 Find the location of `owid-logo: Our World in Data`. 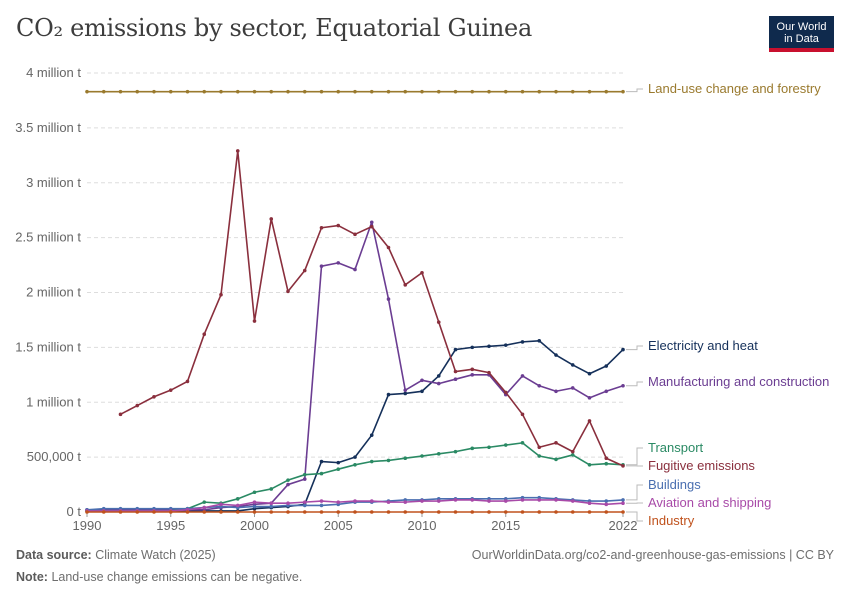

owid-logo: Our World in Data is located at coordinates (801, 34).